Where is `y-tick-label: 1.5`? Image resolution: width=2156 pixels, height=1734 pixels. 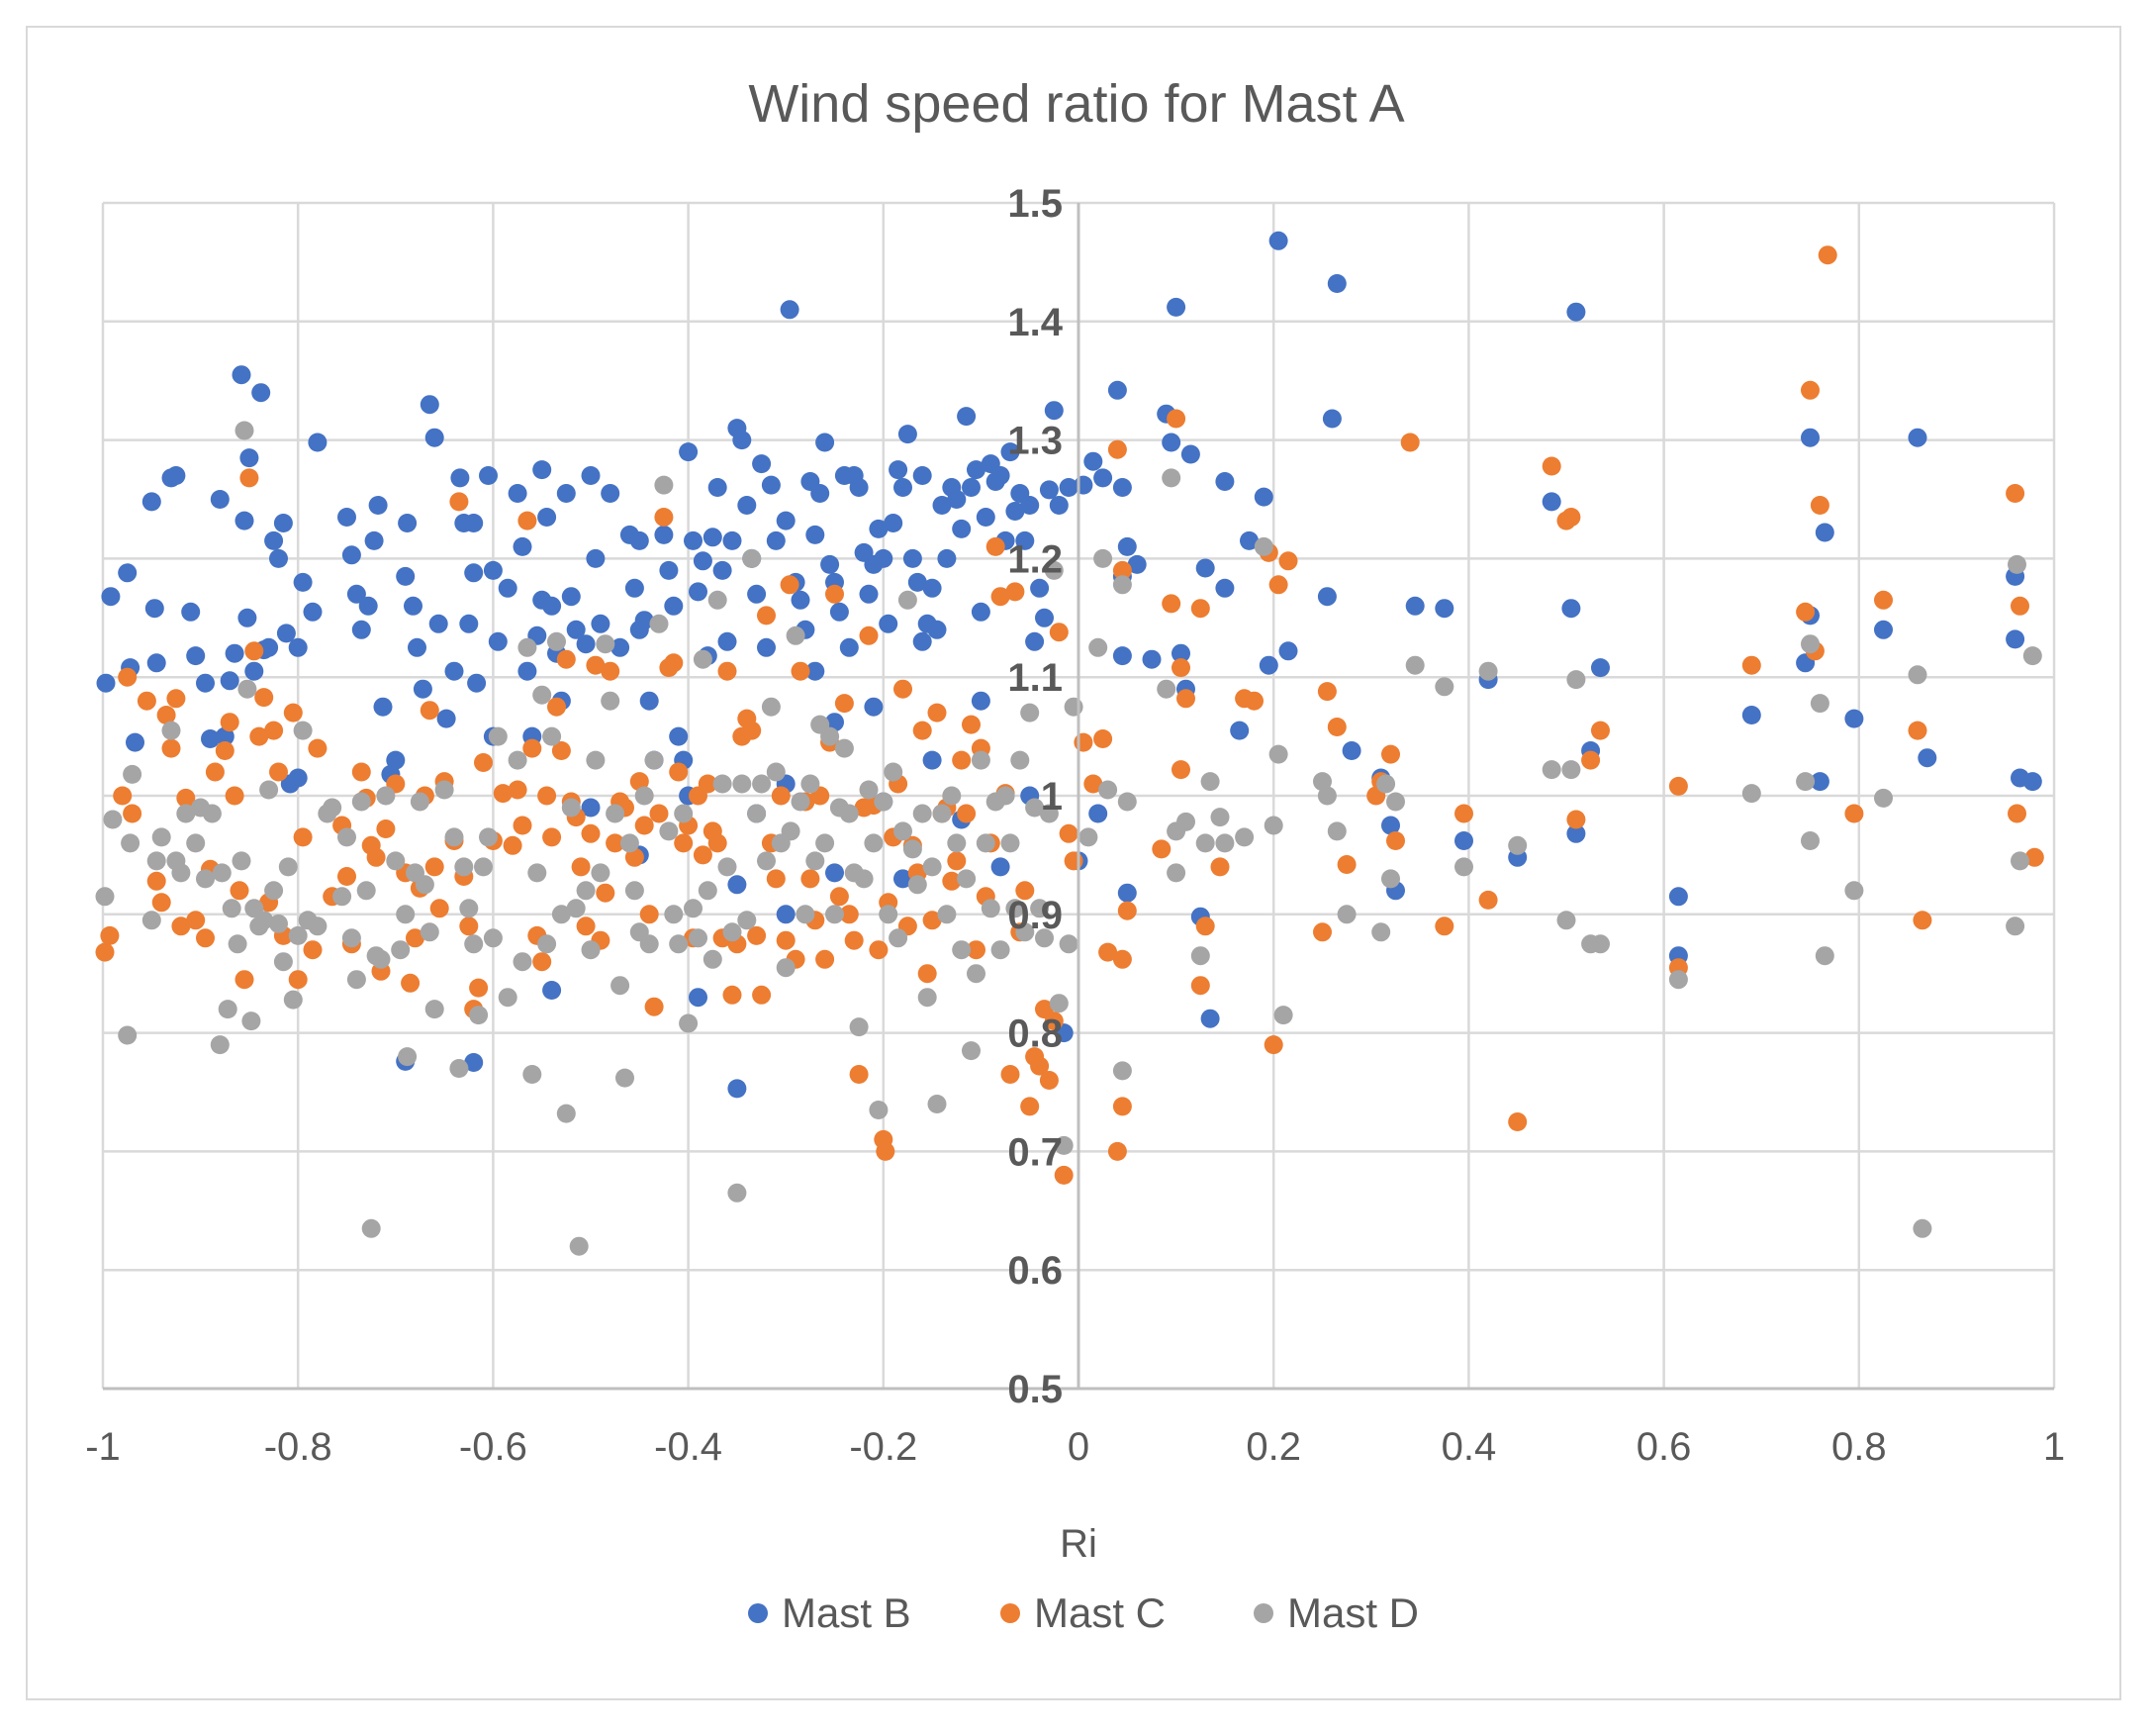
y-tick-label: 1.5 is located at coordinates (1035, 204).